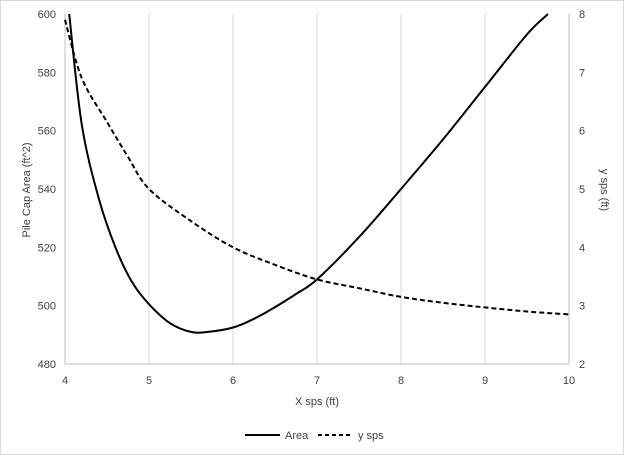  Describe the element at coordinates (317, 402) in the screenshot. I see `x-axis-title: X sps (ft)` at that location.